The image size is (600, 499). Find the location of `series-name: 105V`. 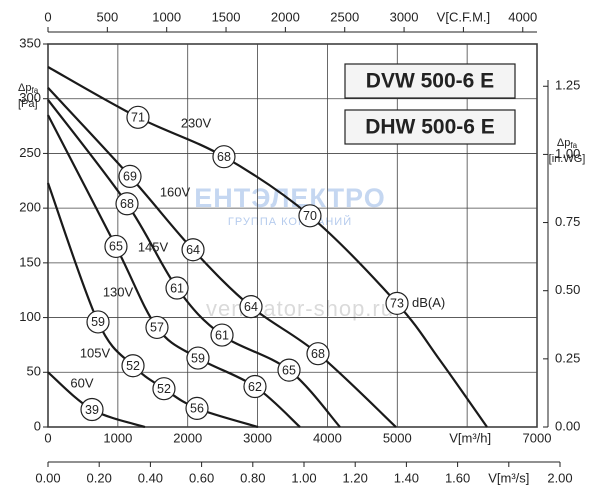

series-name: 105V is located at coordinates (95, 352).